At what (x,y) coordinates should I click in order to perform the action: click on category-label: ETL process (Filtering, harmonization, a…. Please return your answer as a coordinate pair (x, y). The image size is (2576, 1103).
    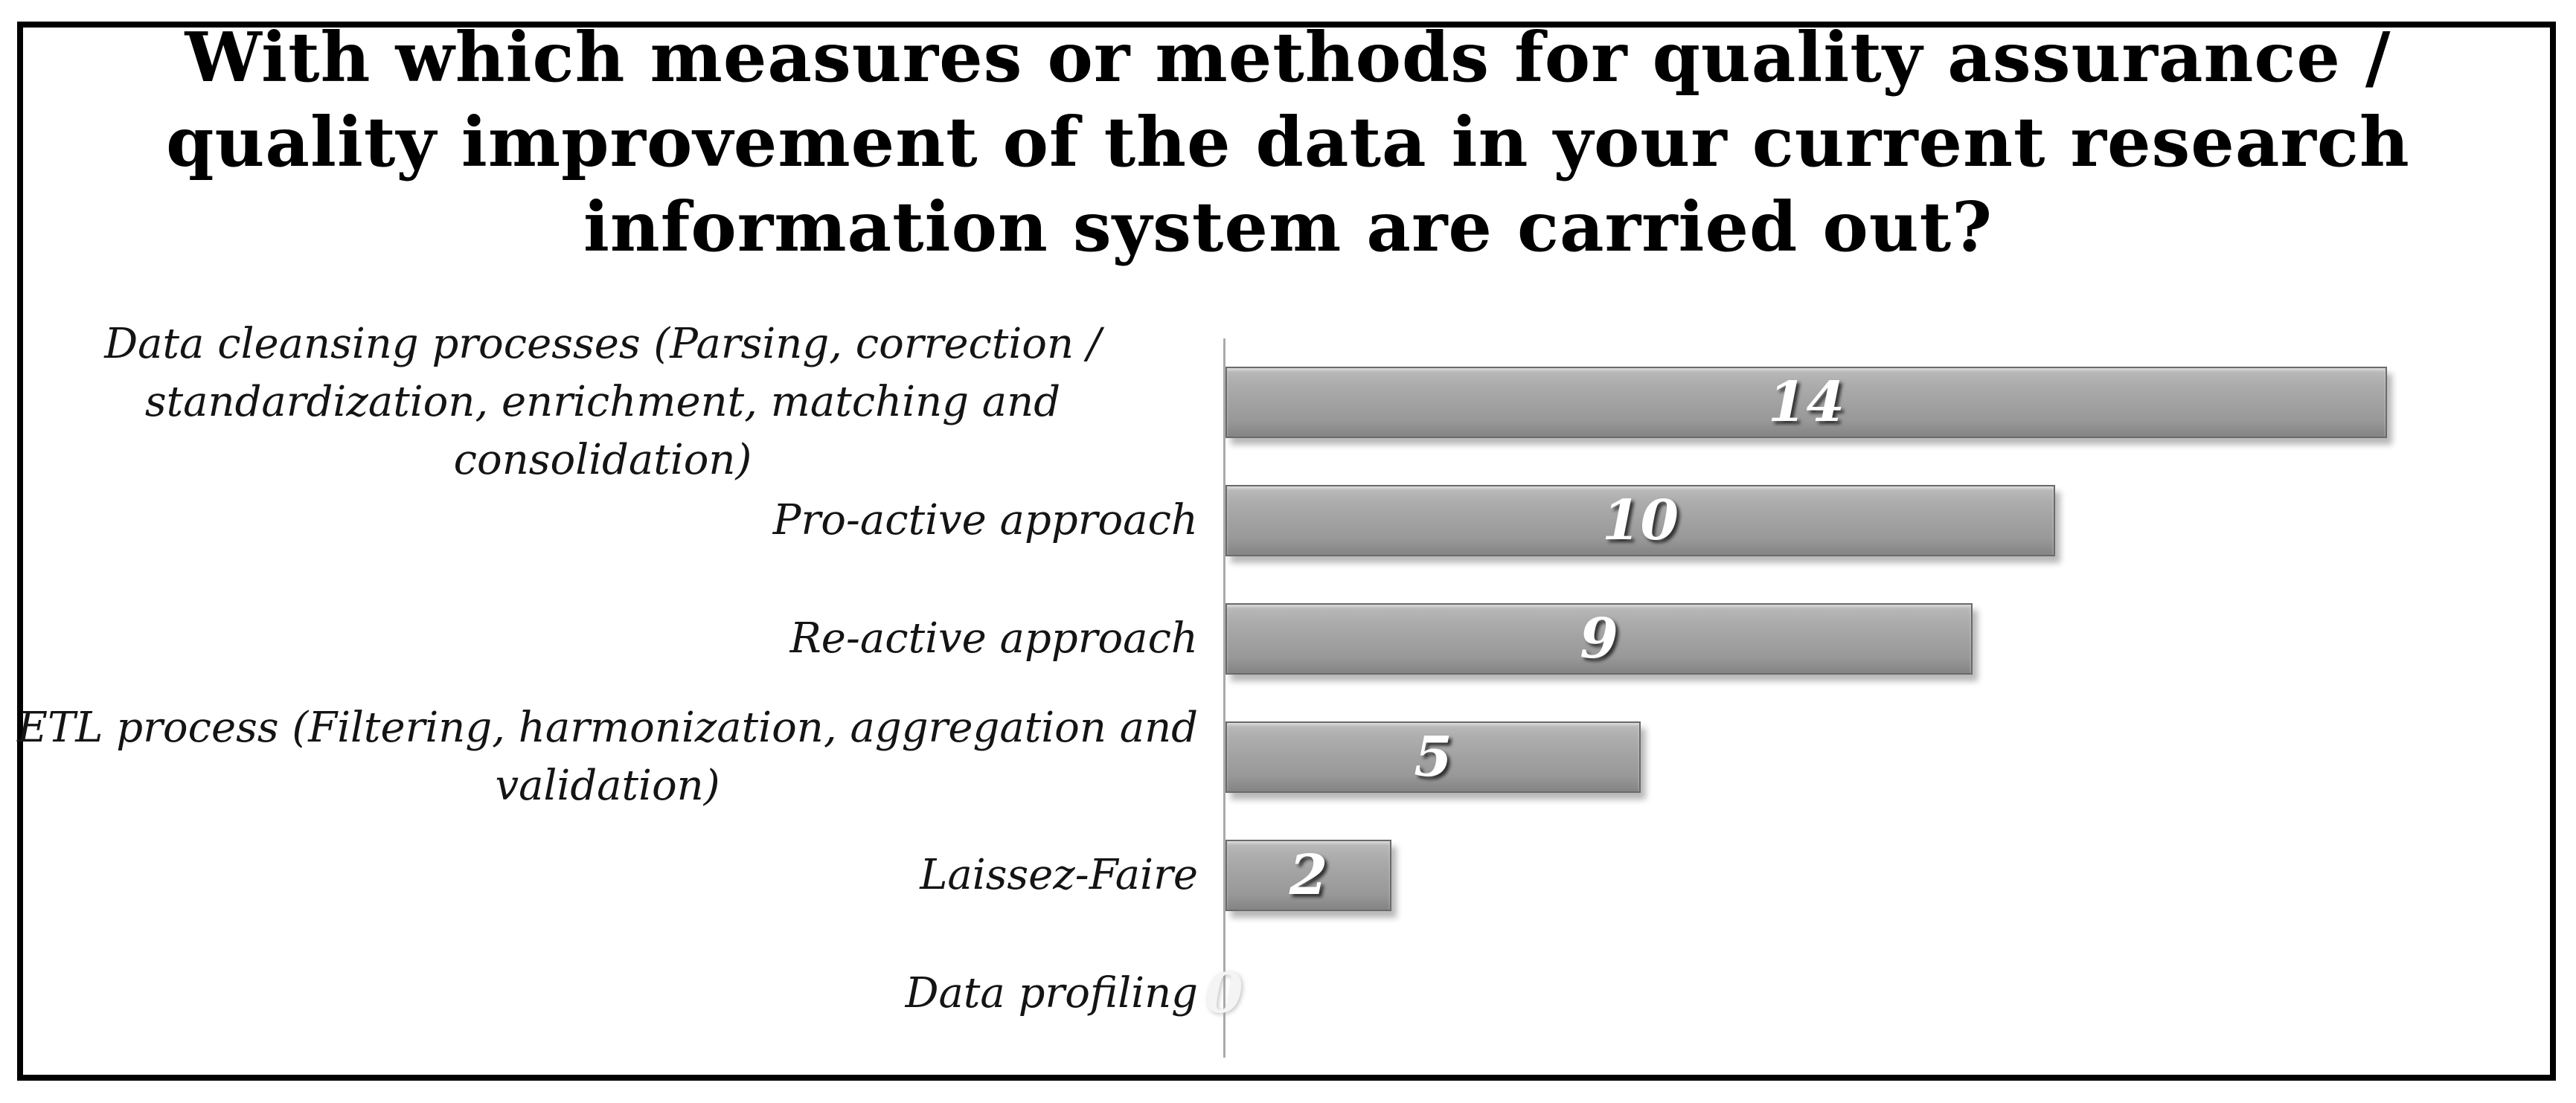
    Looking at the image, I should click on (607, 757).